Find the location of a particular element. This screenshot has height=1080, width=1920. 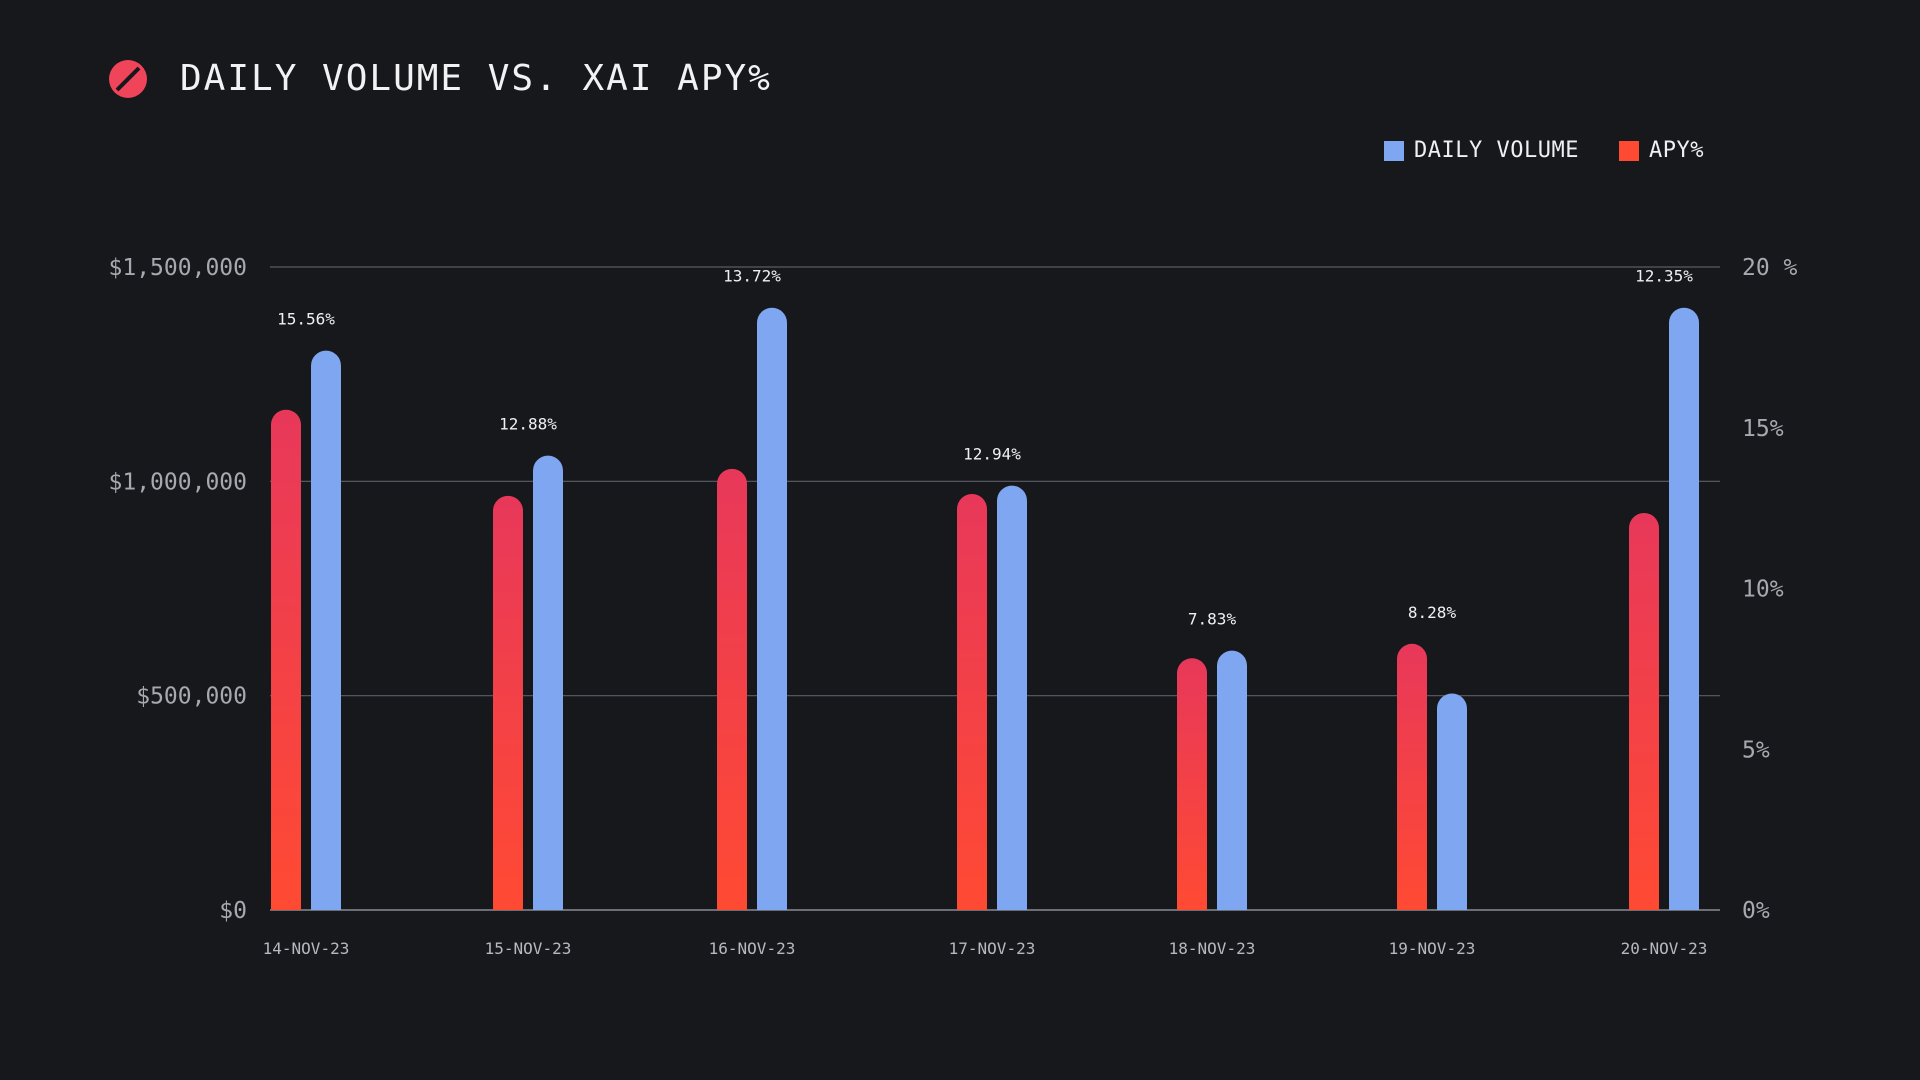

apy-data-label: 12.88% is located at coordinates (528, 424).